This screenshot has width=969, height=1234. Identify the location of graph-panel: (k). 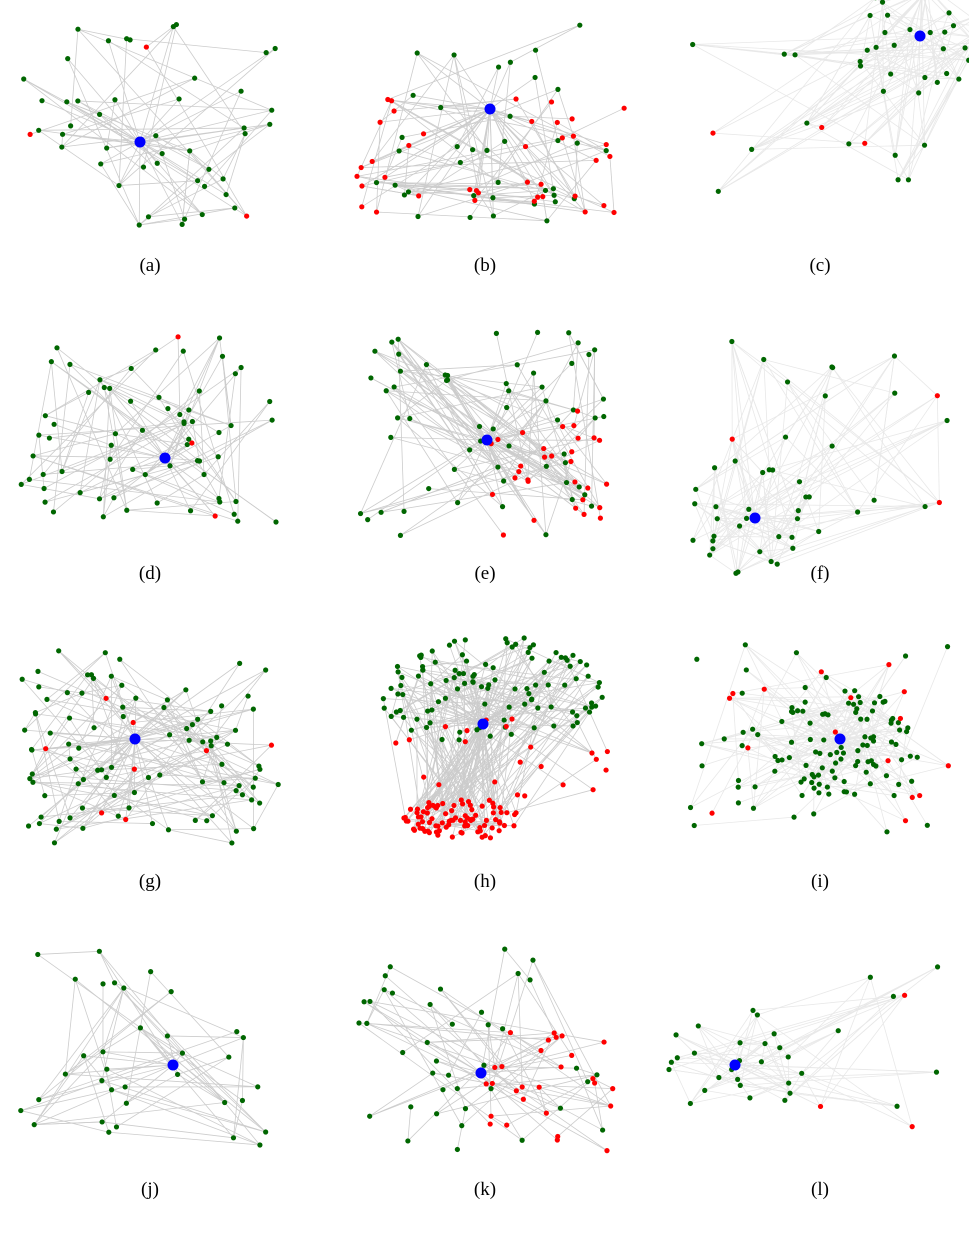
(485, 1082).